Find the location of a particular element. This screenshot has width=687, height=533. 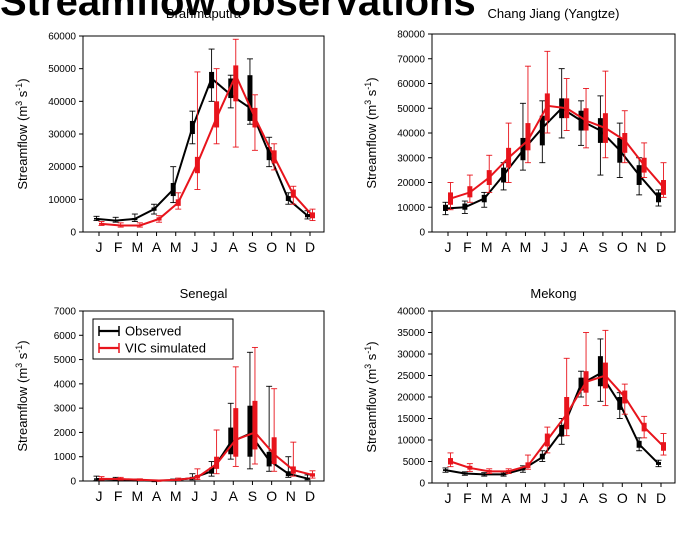

panel-title: Brahmaputra is located at coordinates (204, 13).